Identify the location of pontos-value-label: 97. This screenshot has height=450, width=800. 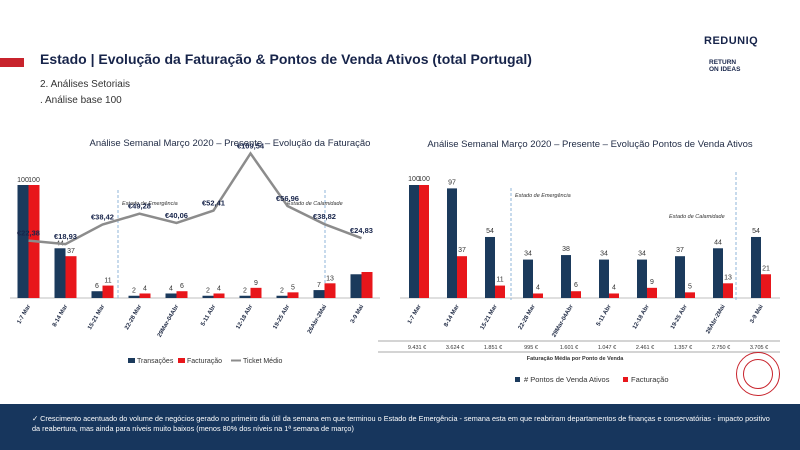
(452, 182).